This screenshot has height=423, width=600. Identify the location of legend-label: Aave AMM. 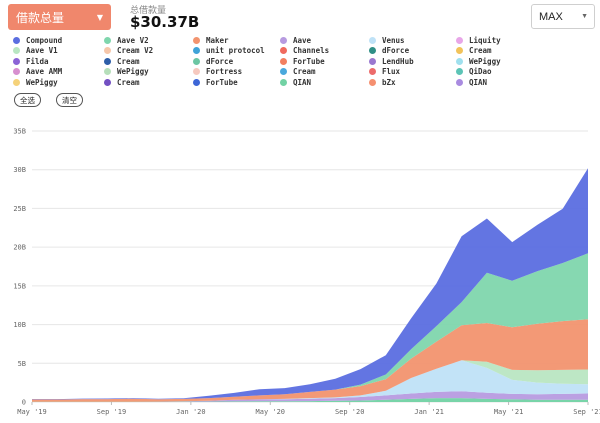
(44, 72).